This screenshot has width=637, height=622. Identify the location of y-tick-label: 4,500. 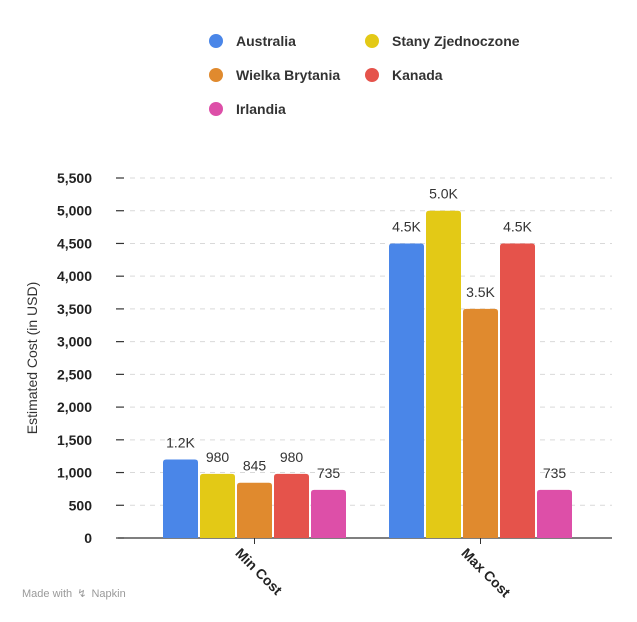
(74, 243).